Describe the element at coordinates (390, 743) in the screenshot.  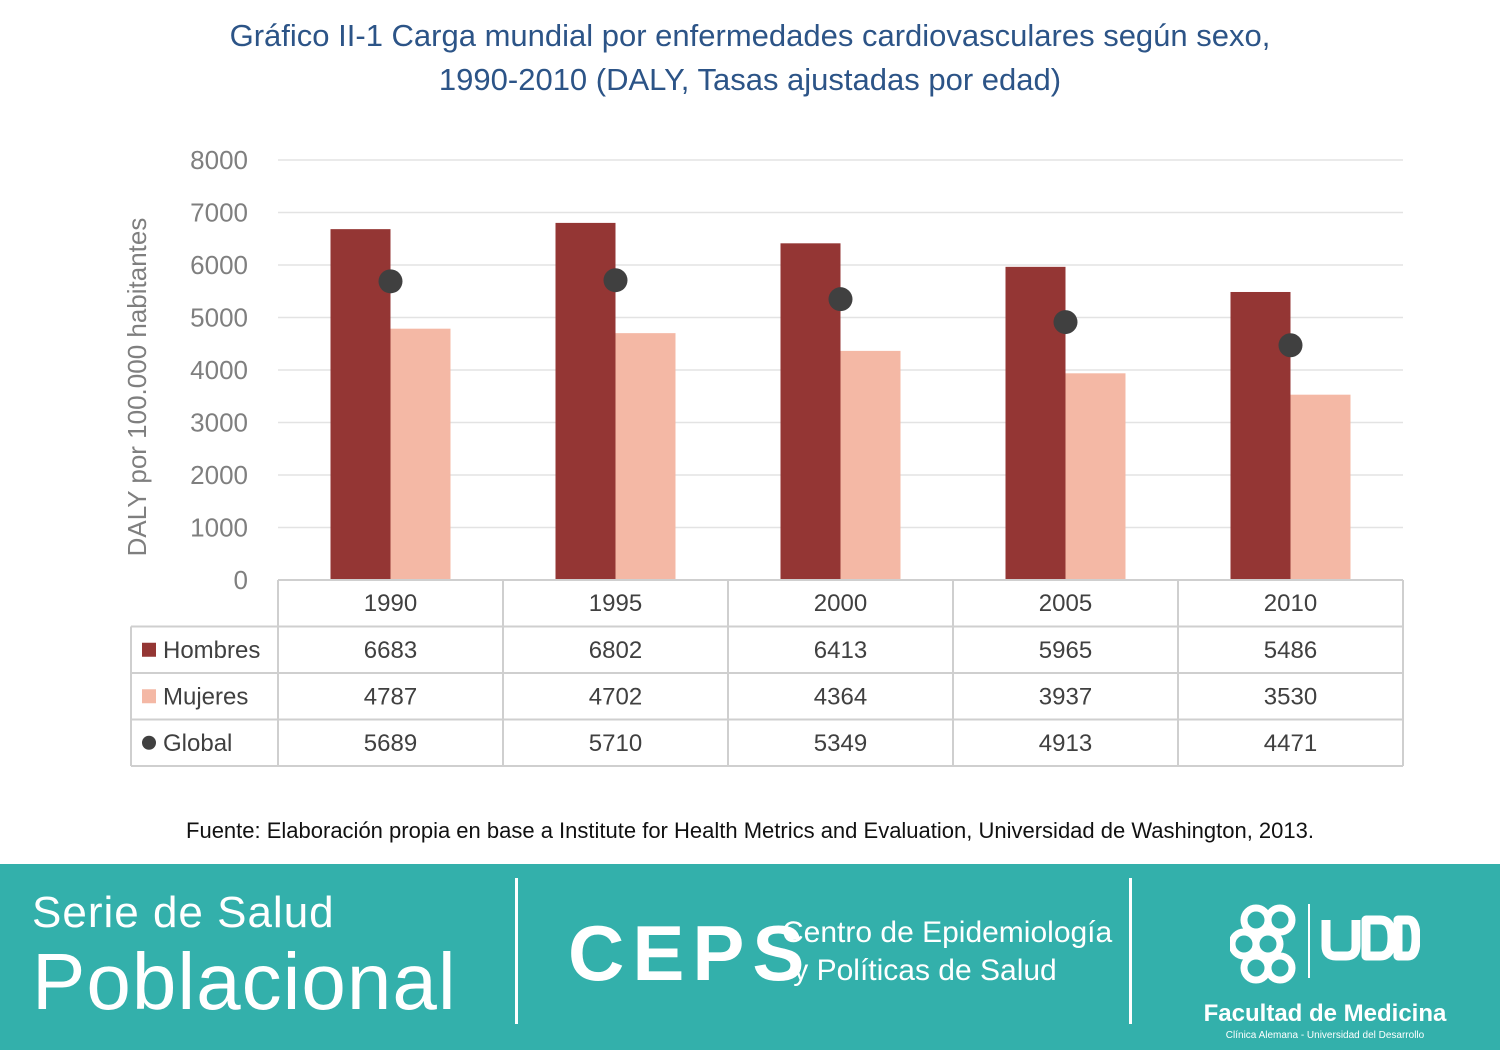
I see `data-label: 5689` at that location.